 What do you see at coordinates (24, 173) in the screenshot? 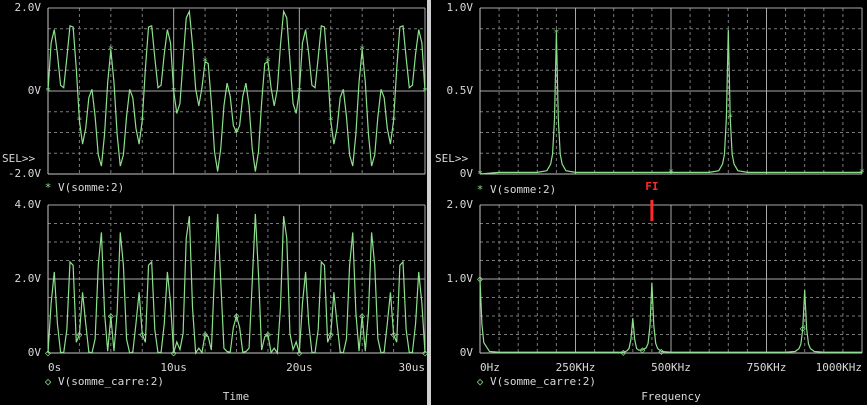
I see `y-tick-label: -2.0V` at bounding box center [24, 173].